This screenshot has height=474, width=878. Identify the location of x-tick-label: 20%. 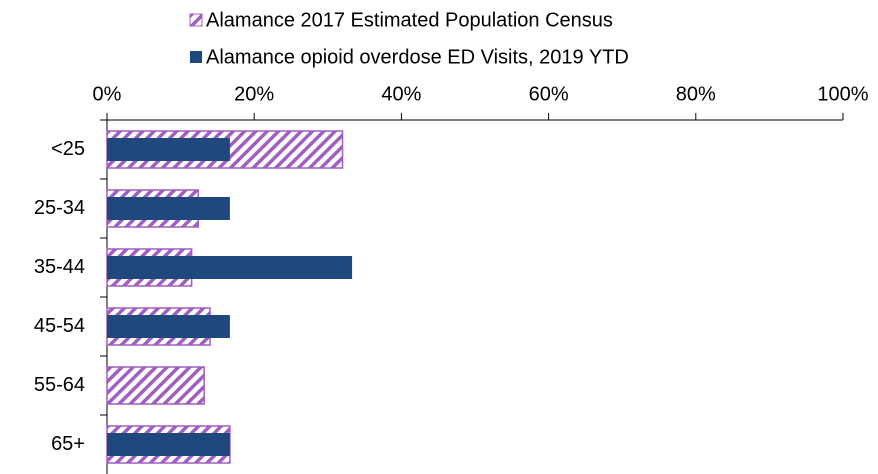
(254, 94).